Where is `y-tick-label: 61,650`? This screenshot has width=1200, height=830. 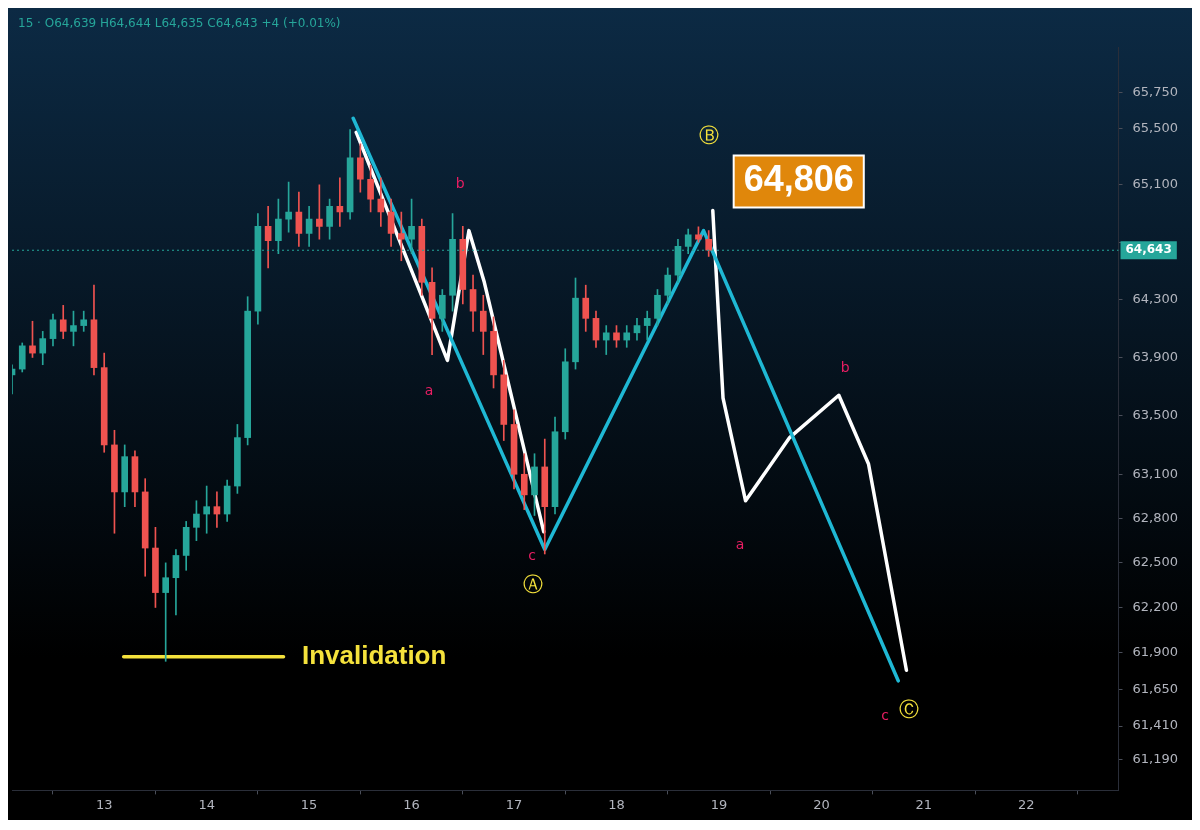 y-tick-label: 61,650 is located at coordinates (1155, 689).